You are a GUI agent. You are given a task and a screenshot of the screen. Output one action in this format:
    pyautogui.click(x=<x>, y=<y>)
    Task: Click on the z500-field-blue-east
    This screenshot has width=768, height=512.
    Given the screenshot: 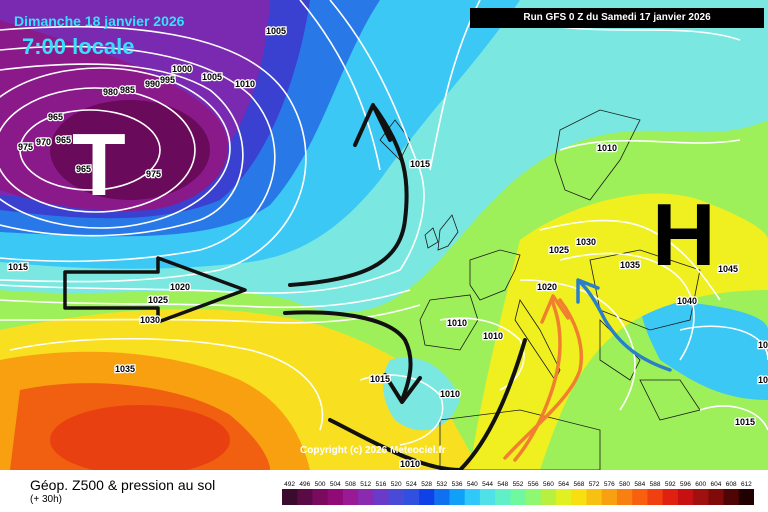 What is the action you would take?
    pyautogui.click(x=704, y=350)
    